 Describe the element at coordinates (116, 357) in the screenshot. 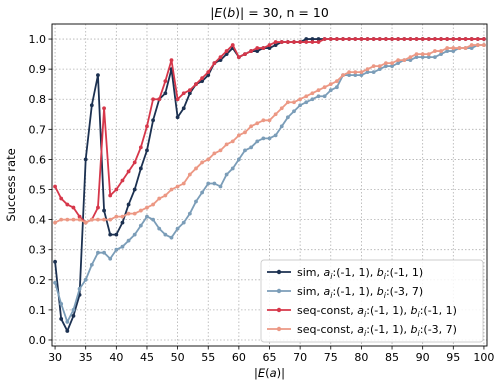

I see `x-tick-label: 40` at that location.